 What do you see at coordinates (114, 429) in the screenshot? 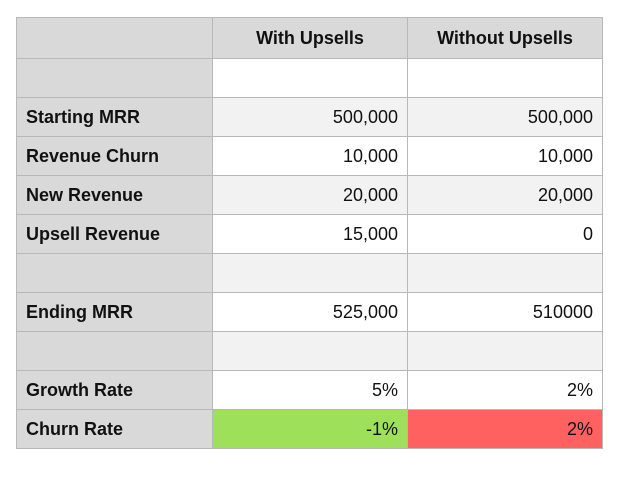
I see `row-label: Churn Rate` at bounding box center [114, 429].